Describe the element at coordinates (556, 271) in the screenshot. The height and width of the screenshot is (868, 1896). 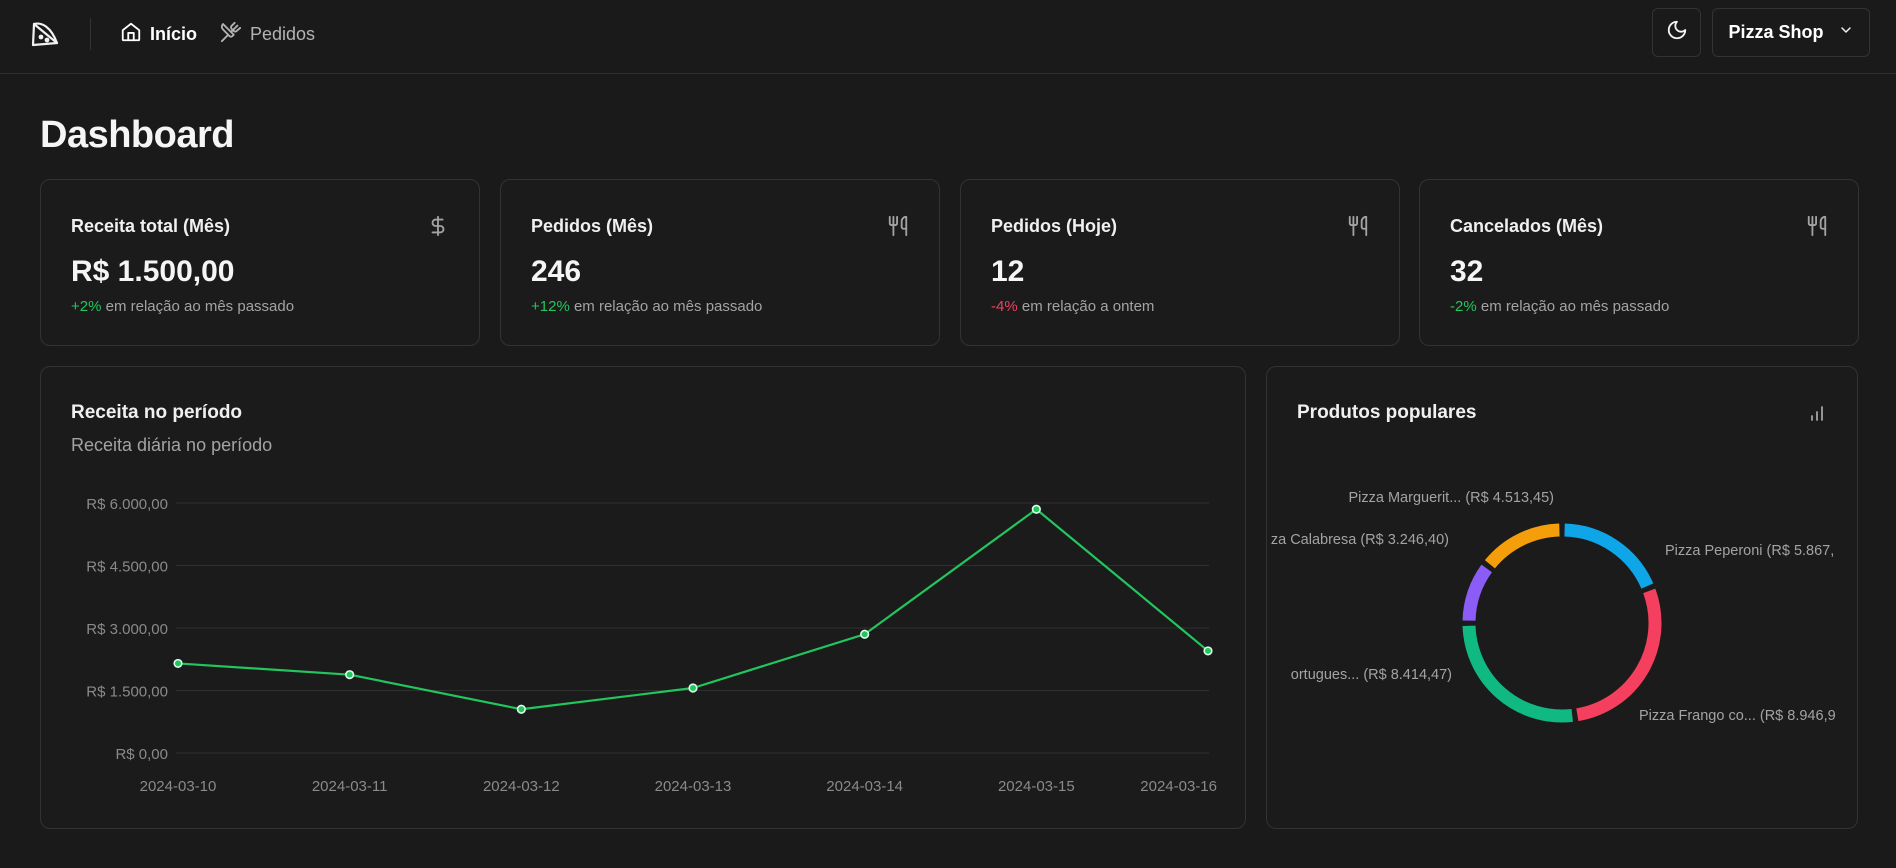
I see `card-value: 246` at that location.